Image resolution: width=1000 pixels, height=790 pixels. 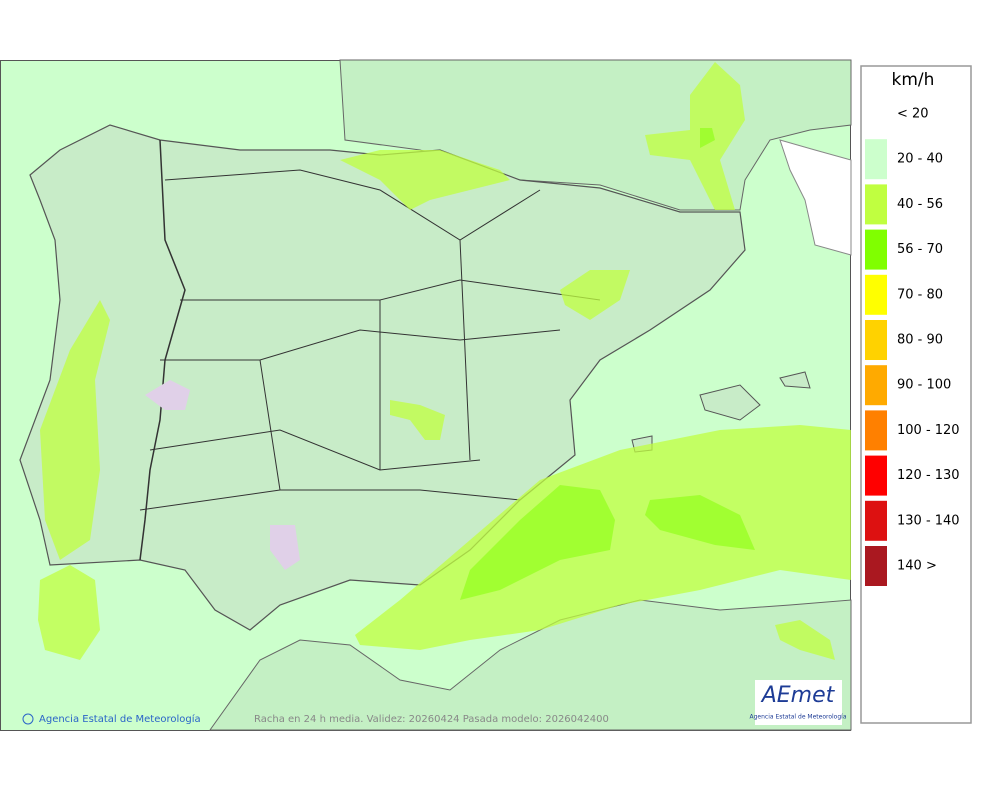 I want to click on legend-label: 100 - 120, so click(x=928, y=430).